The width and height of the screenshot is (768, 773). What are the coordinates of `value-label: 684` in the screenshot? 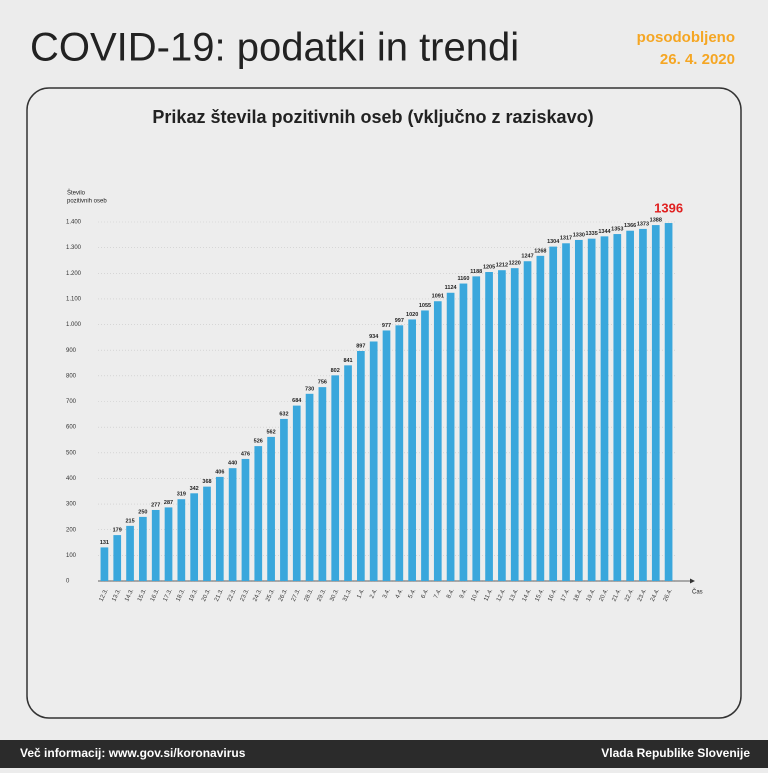 It's located at (297, 401).